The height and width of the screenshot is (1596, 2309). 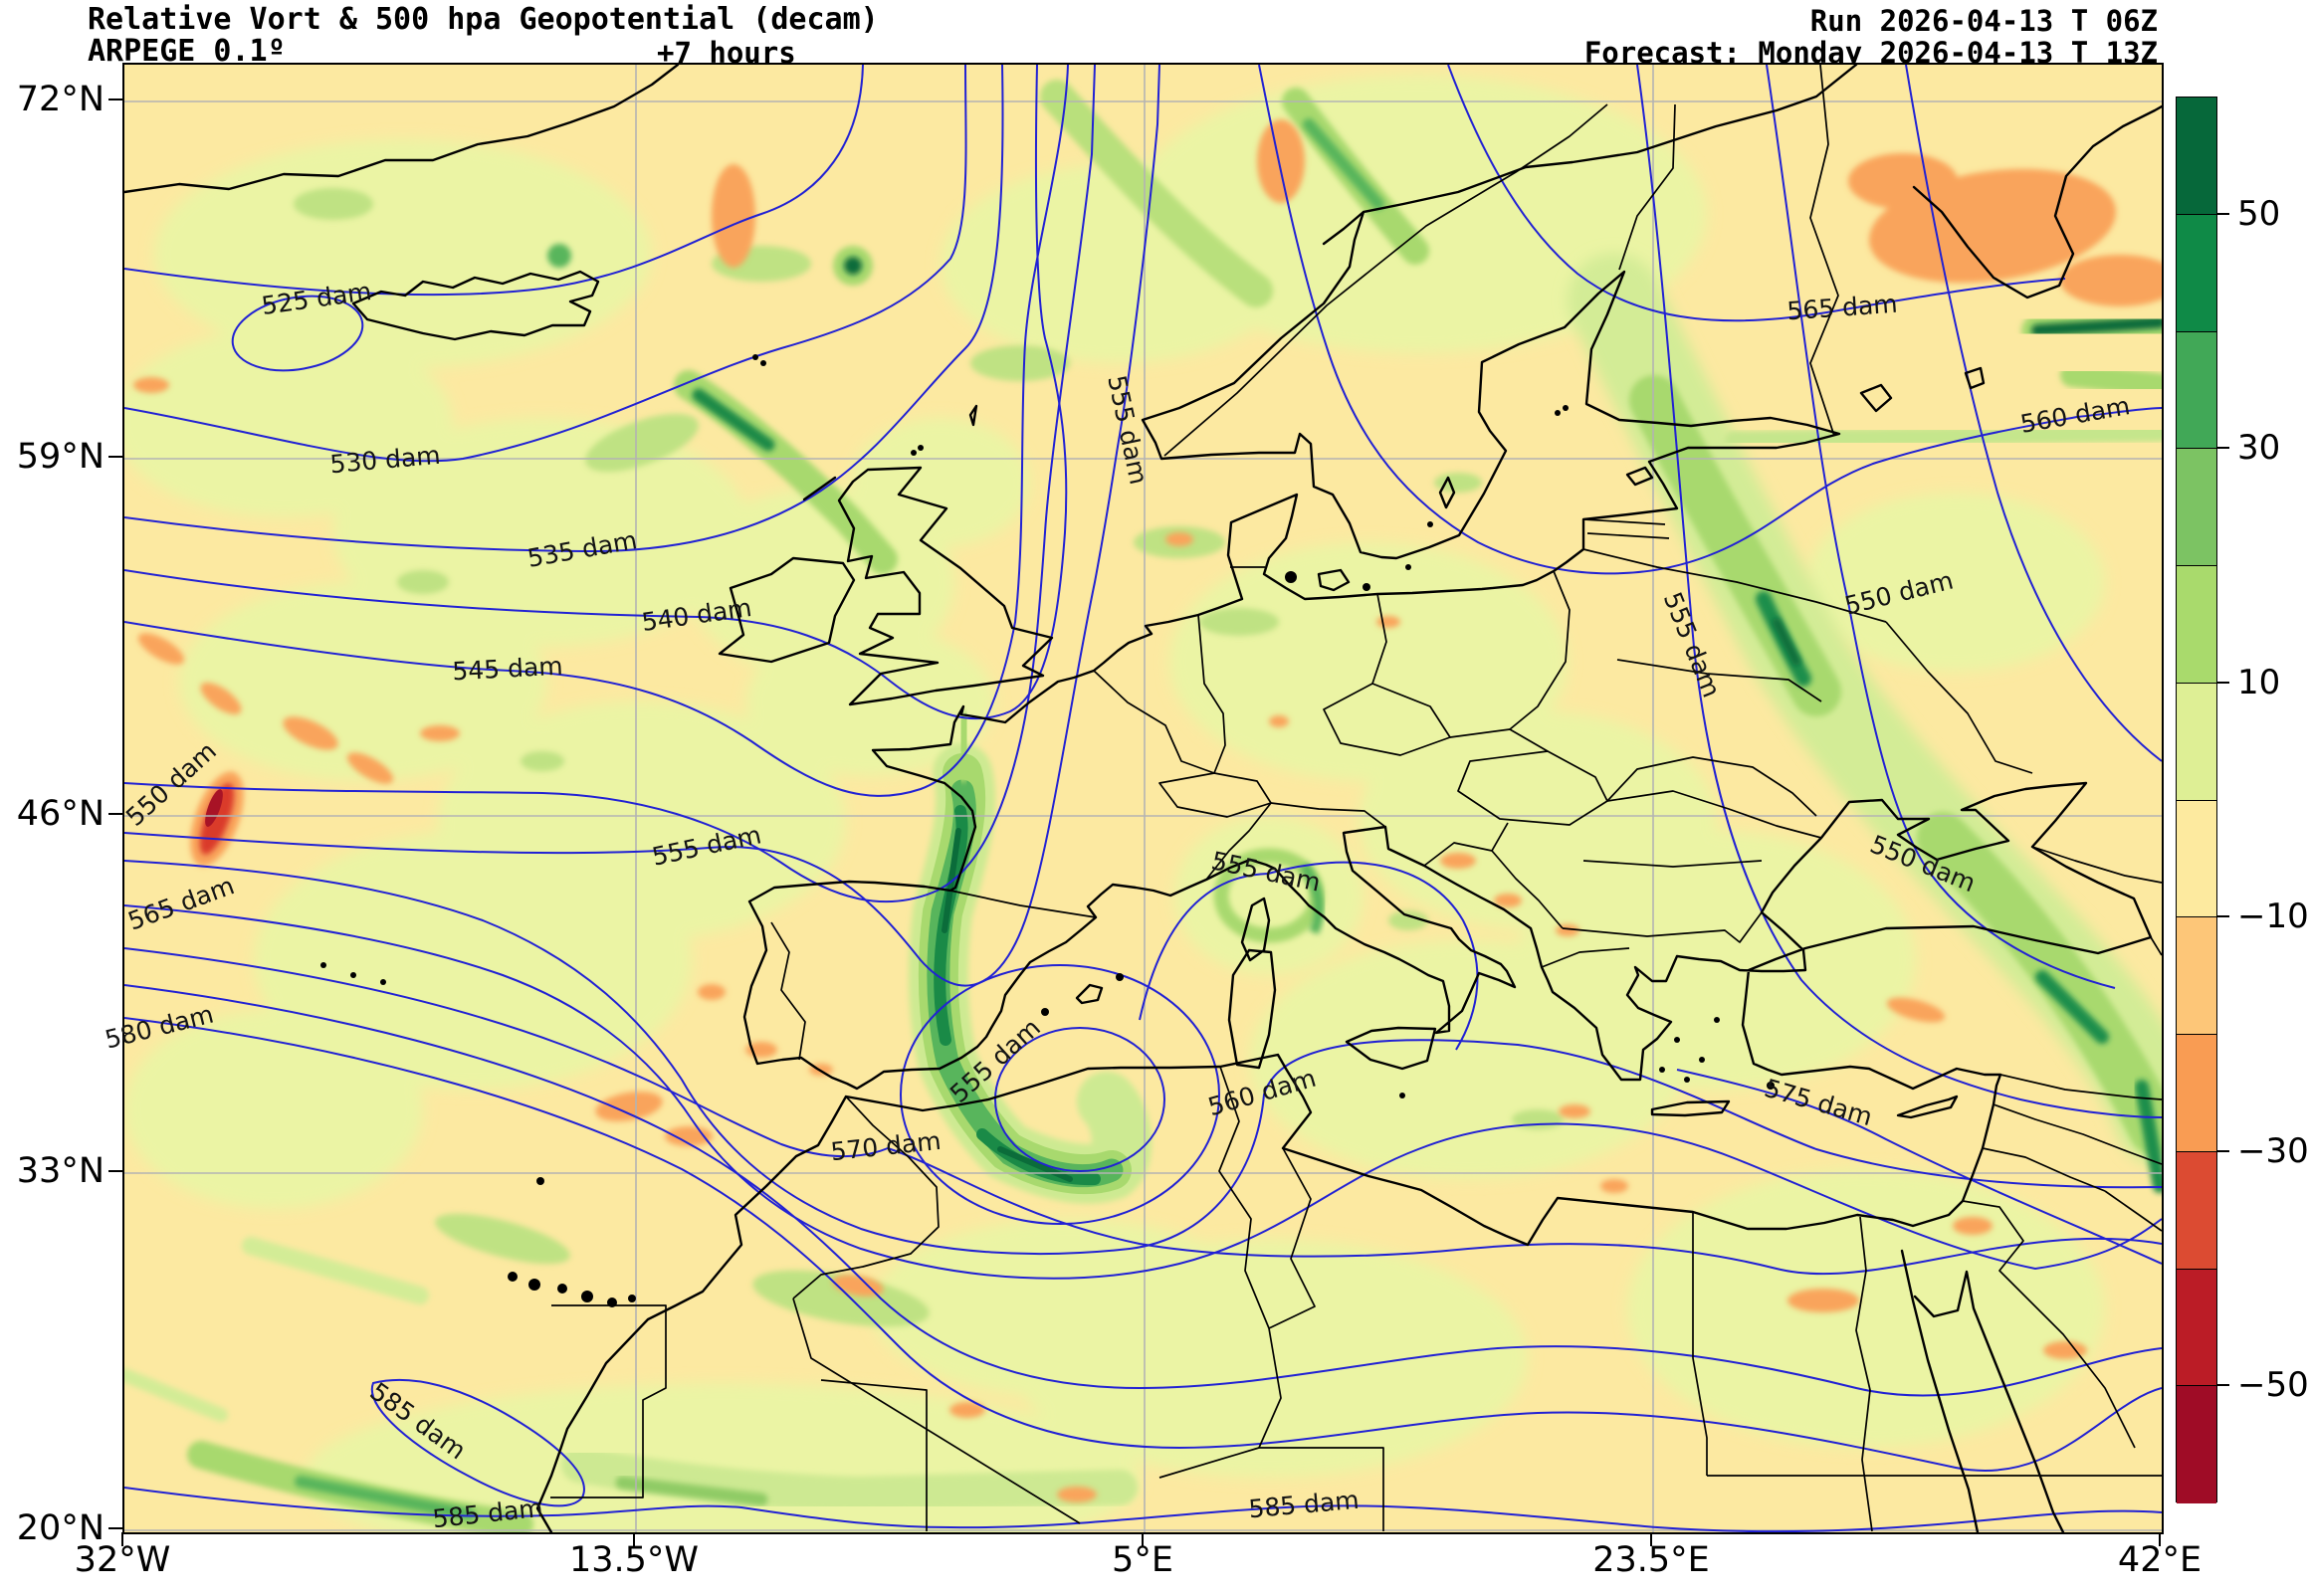 What do you see at coordinates (1651, 1560) in the screenshot?
I see `x-axis-tick-label: 23.5°E` at bounding box center [1651, 1560].